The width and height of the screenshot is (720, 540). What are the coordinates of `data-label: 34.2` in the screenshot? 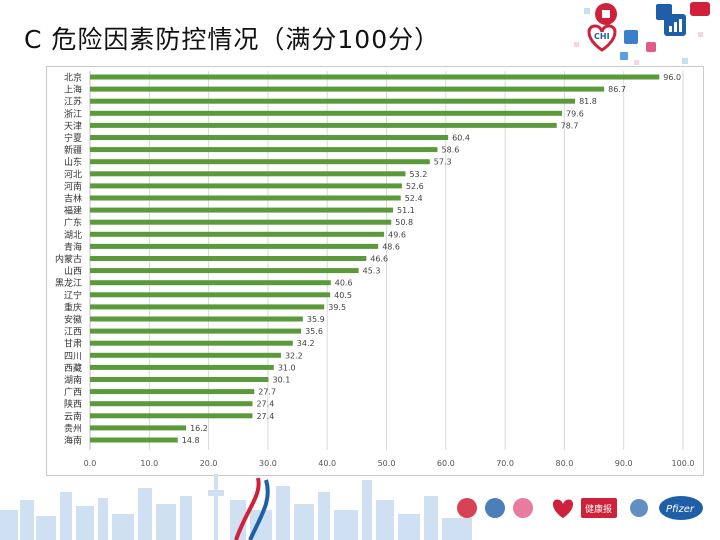 It's located at (306, 343).